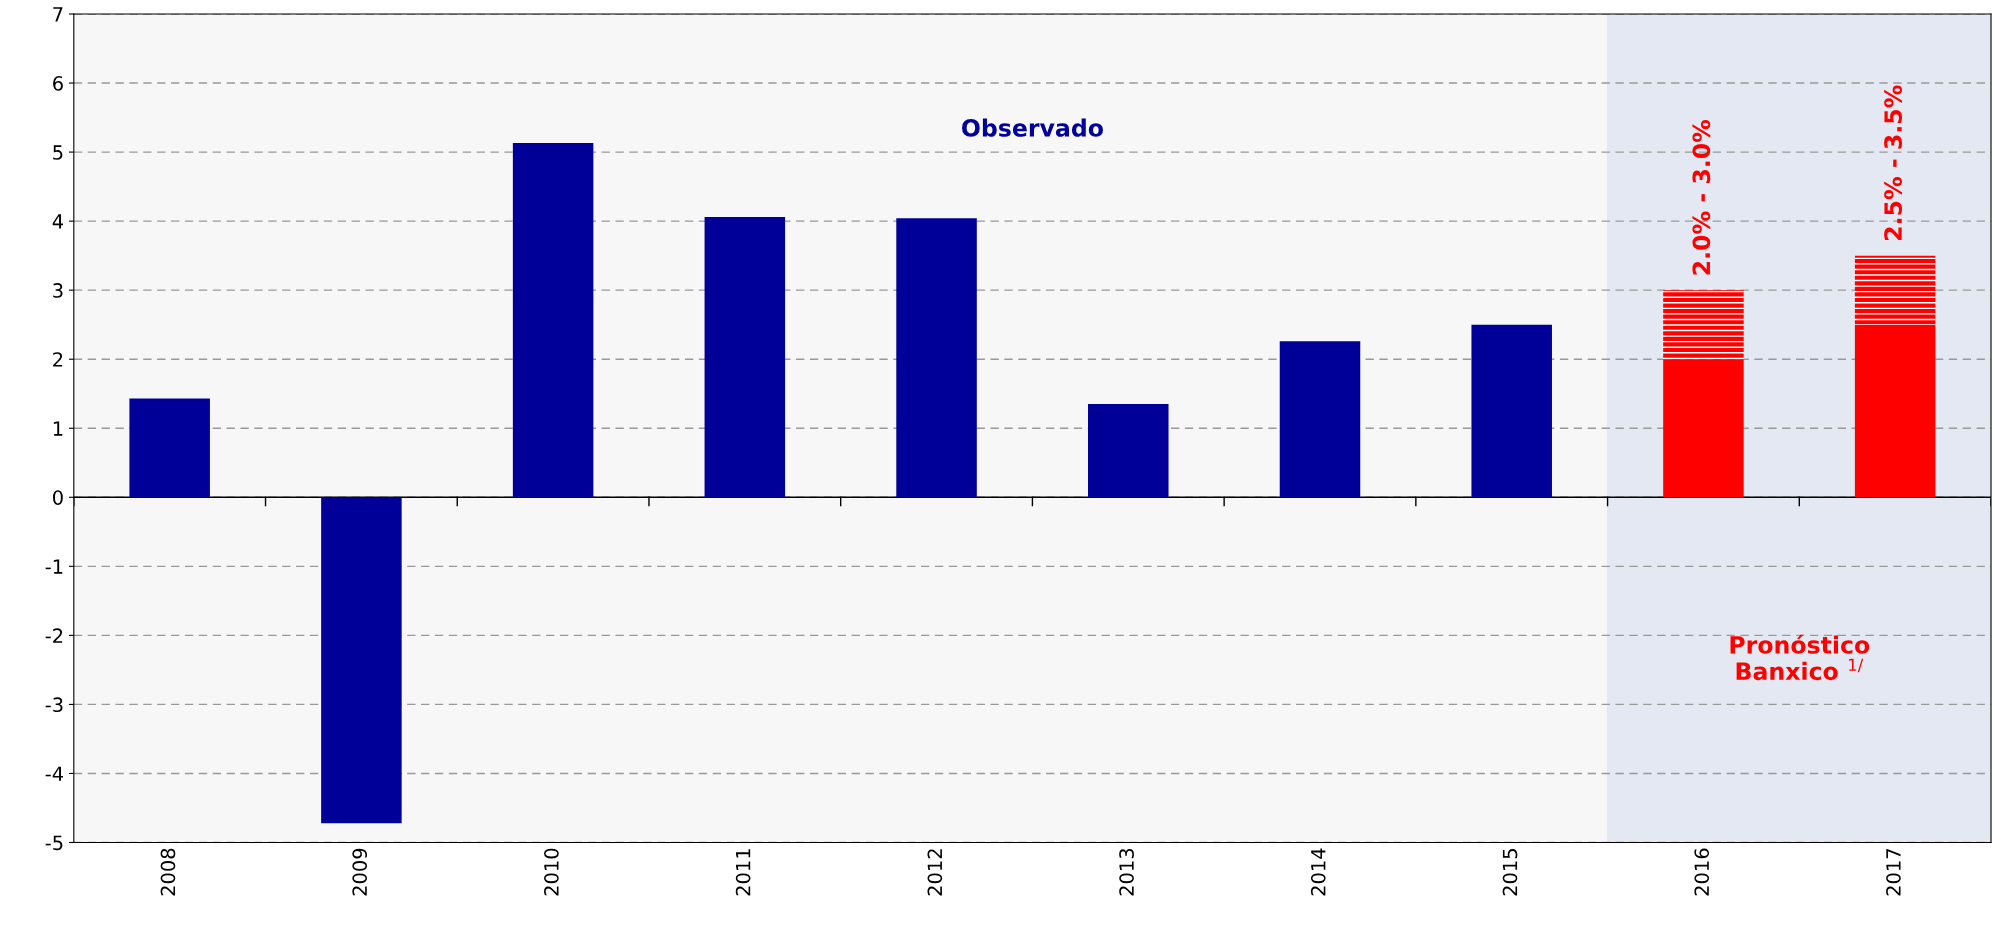 This screenshot has width=1995, height=933. What do you see at coordinates (54, 773) in the screenshot?
I see `y-tick-label: -4` at bounding box center [54, 773].